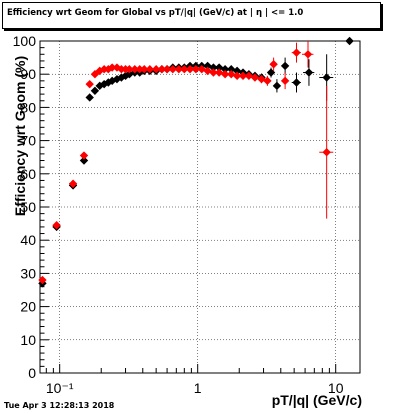 This screenshot has height=414, width=400. What do you see at coordinates (316, 400) in the screenshot?
I see `x-axis-label: pT/|q| (GeV/c)` at bounding box center [316, 400].